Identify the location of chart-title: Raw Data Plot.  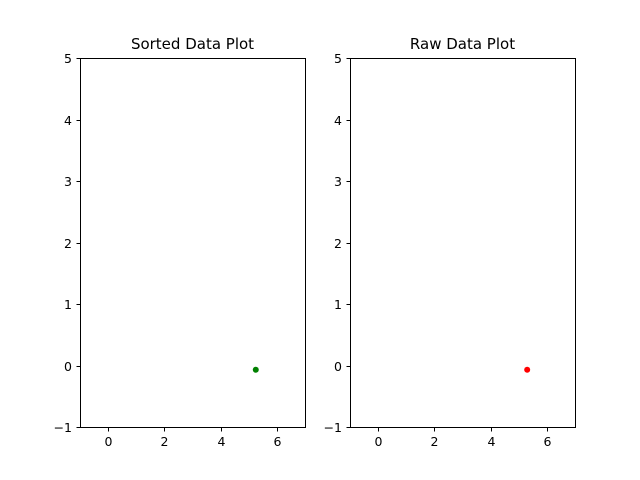
(462, 44).